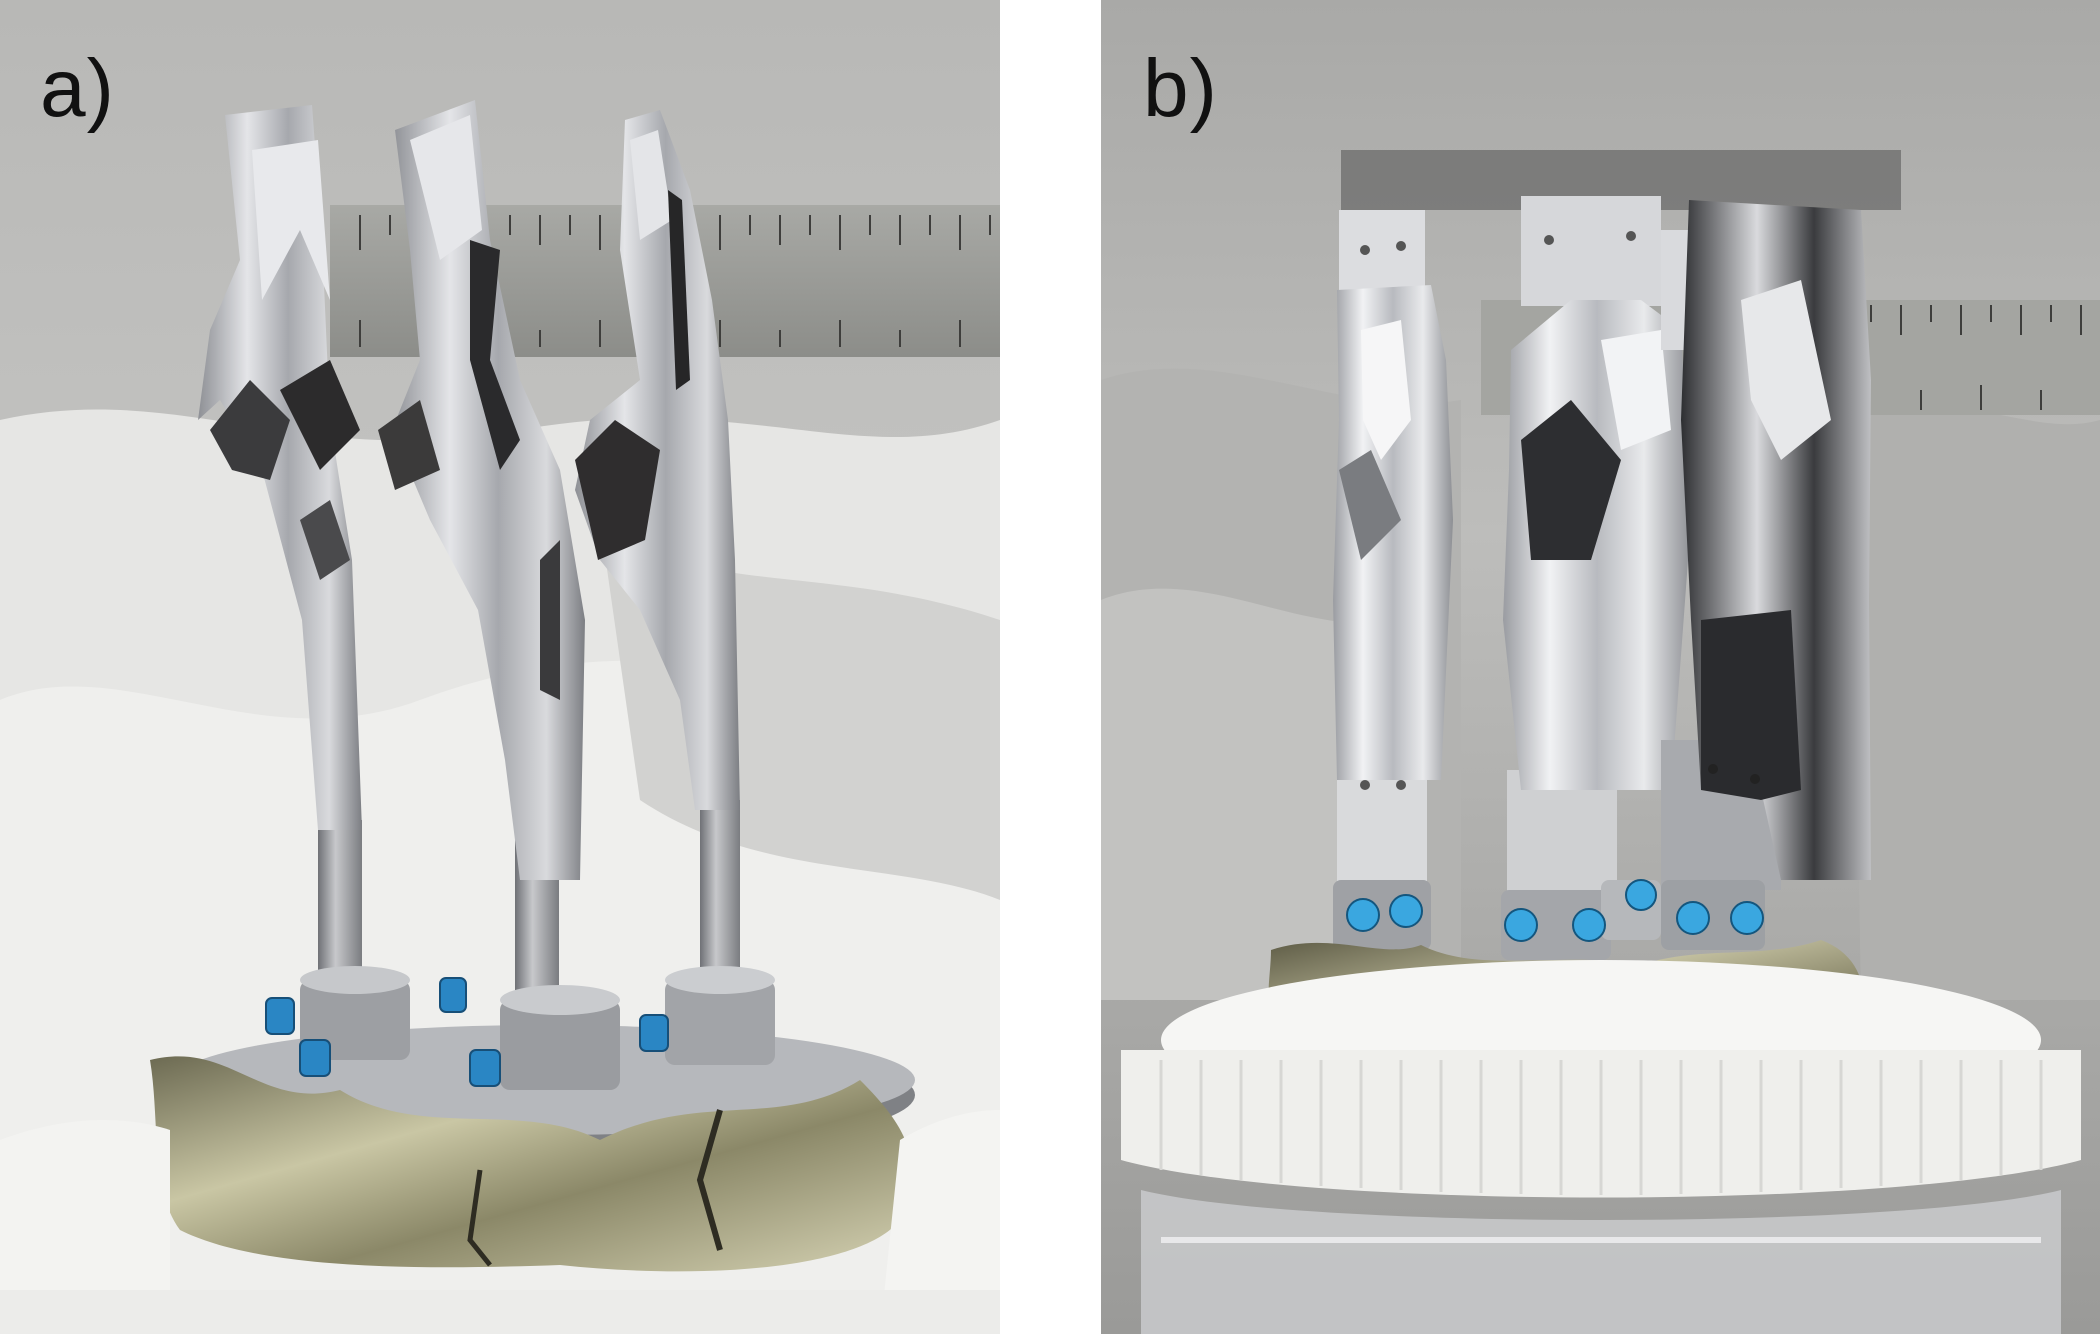 Image resolution: width=2100 pixels, height=1334 pixels. Describe the element at coordinates (531, 1164) in the screenshot. I see `gold-foil-wrap` at that location.